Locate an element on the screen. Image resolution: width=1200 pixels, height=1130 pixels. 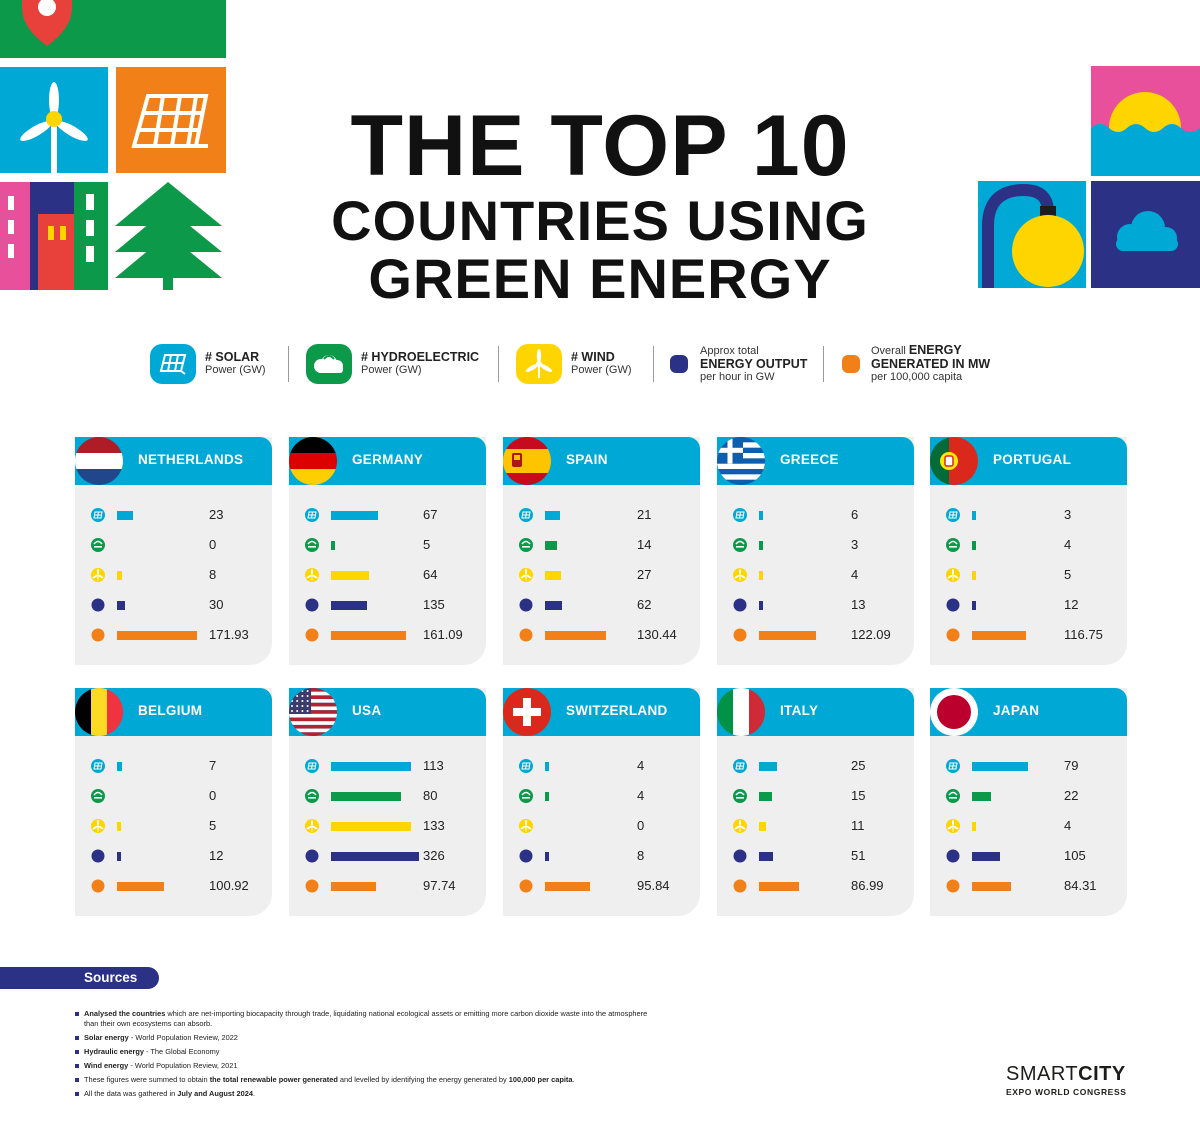
wind-value: 64 is located at coordinates (430, 574).